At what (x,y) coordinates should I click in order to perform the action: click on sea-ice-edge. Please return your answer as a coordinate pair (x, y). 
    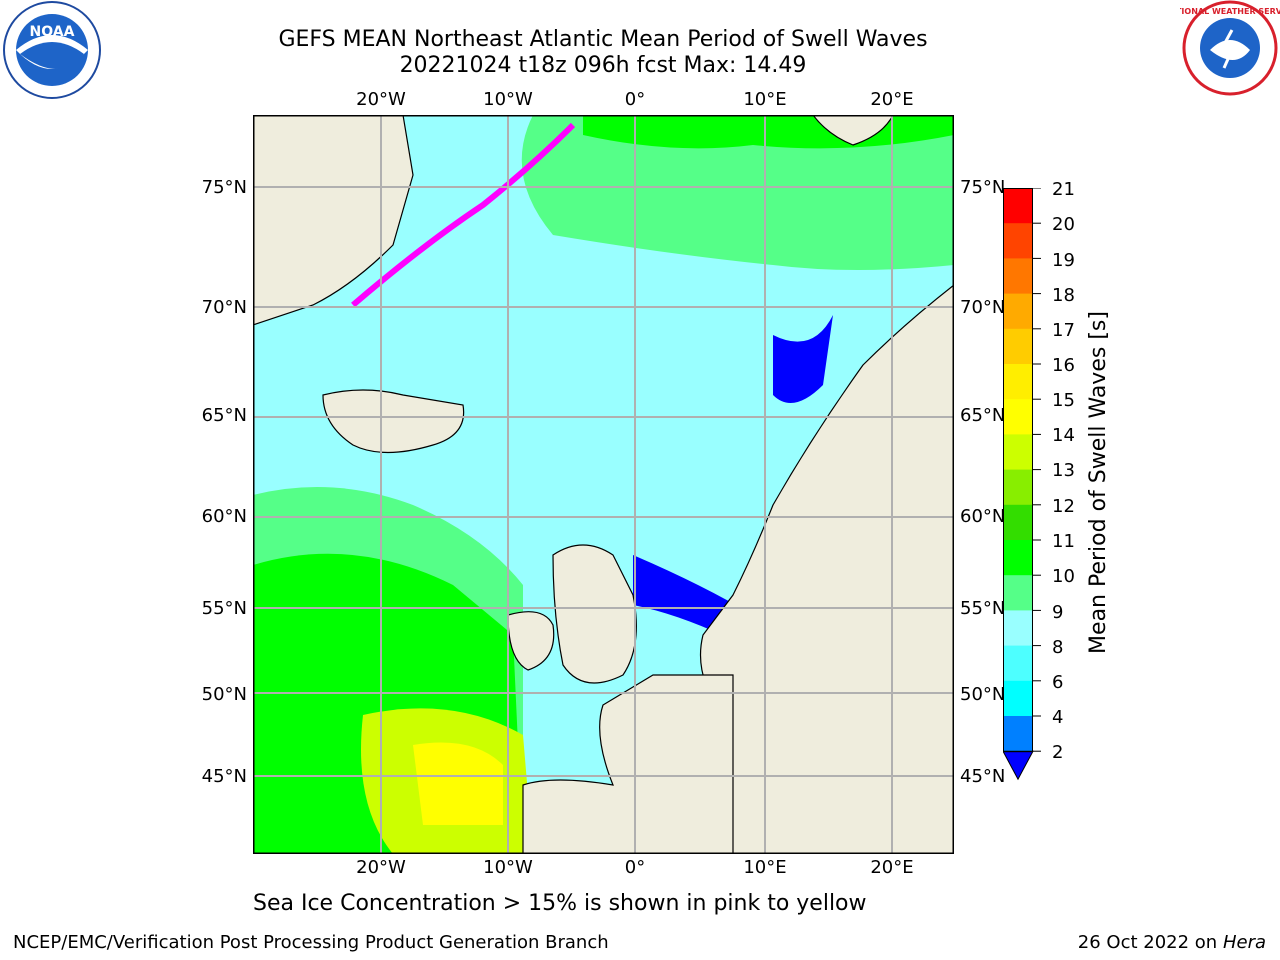
    Looking at the image, I should click on (463, 215).